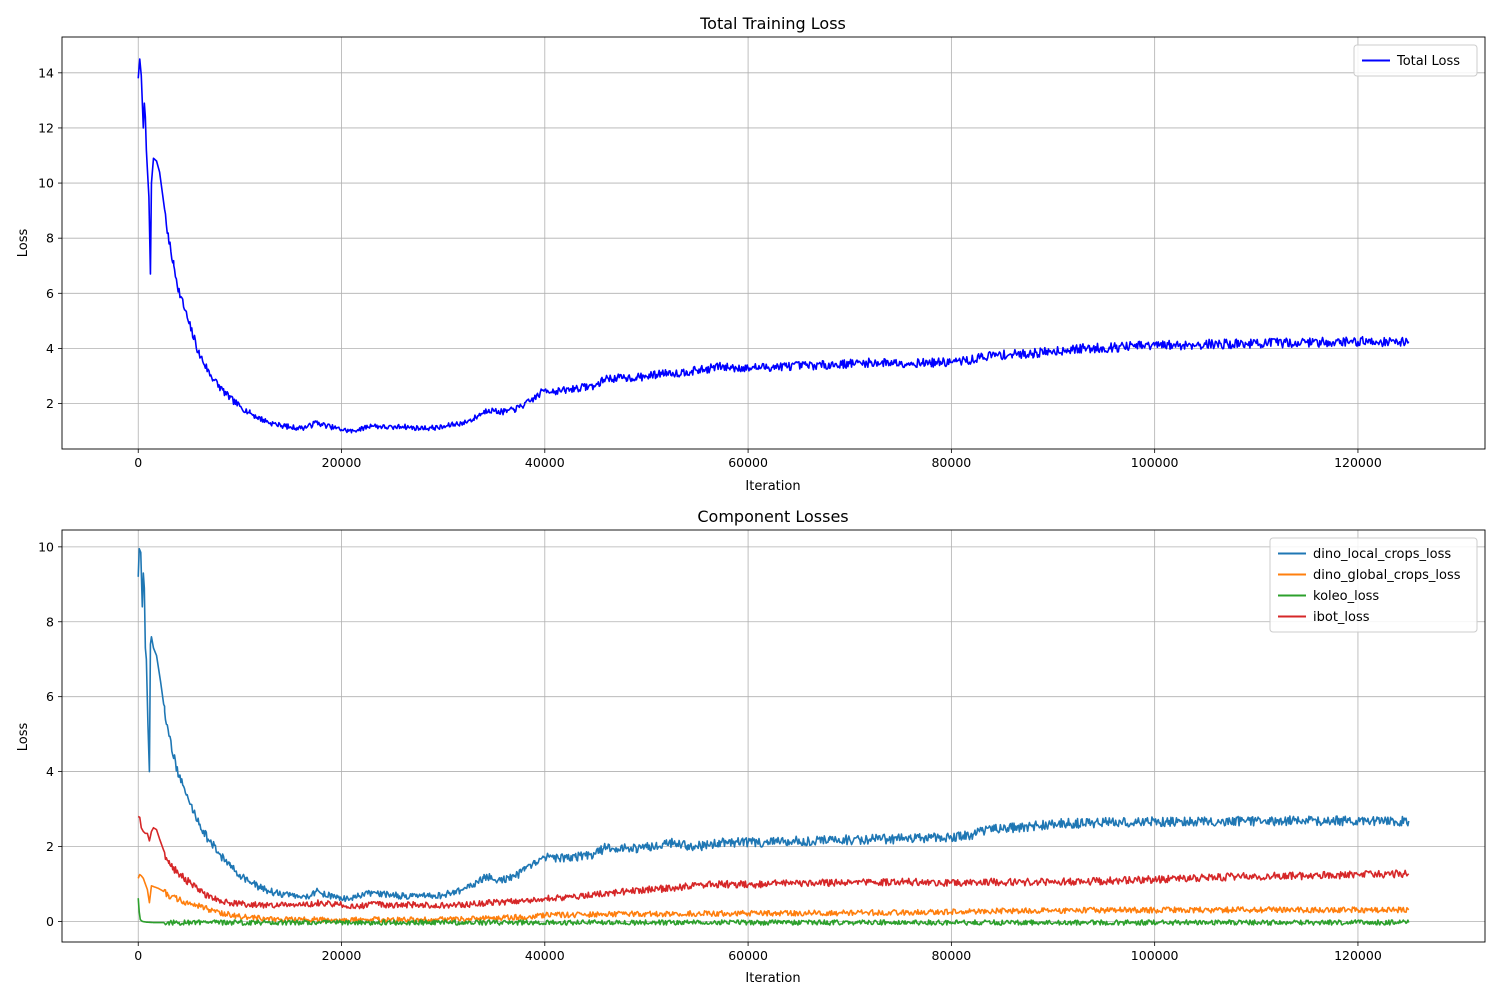  What do you see at coordinates (773, 862) in the screenshot?
I see `series-line-ibot-loss` at bounding box center [773, 862].